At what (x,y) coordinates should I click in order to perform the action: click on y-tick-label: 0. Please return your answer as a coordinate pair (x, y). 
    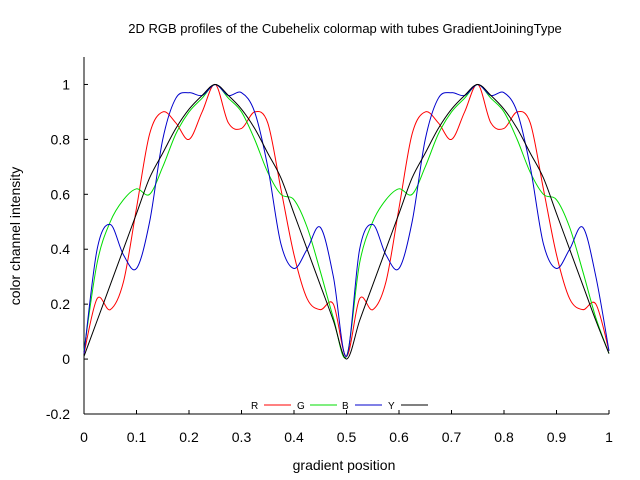
    Looking at the image, I should click on (66, 359).